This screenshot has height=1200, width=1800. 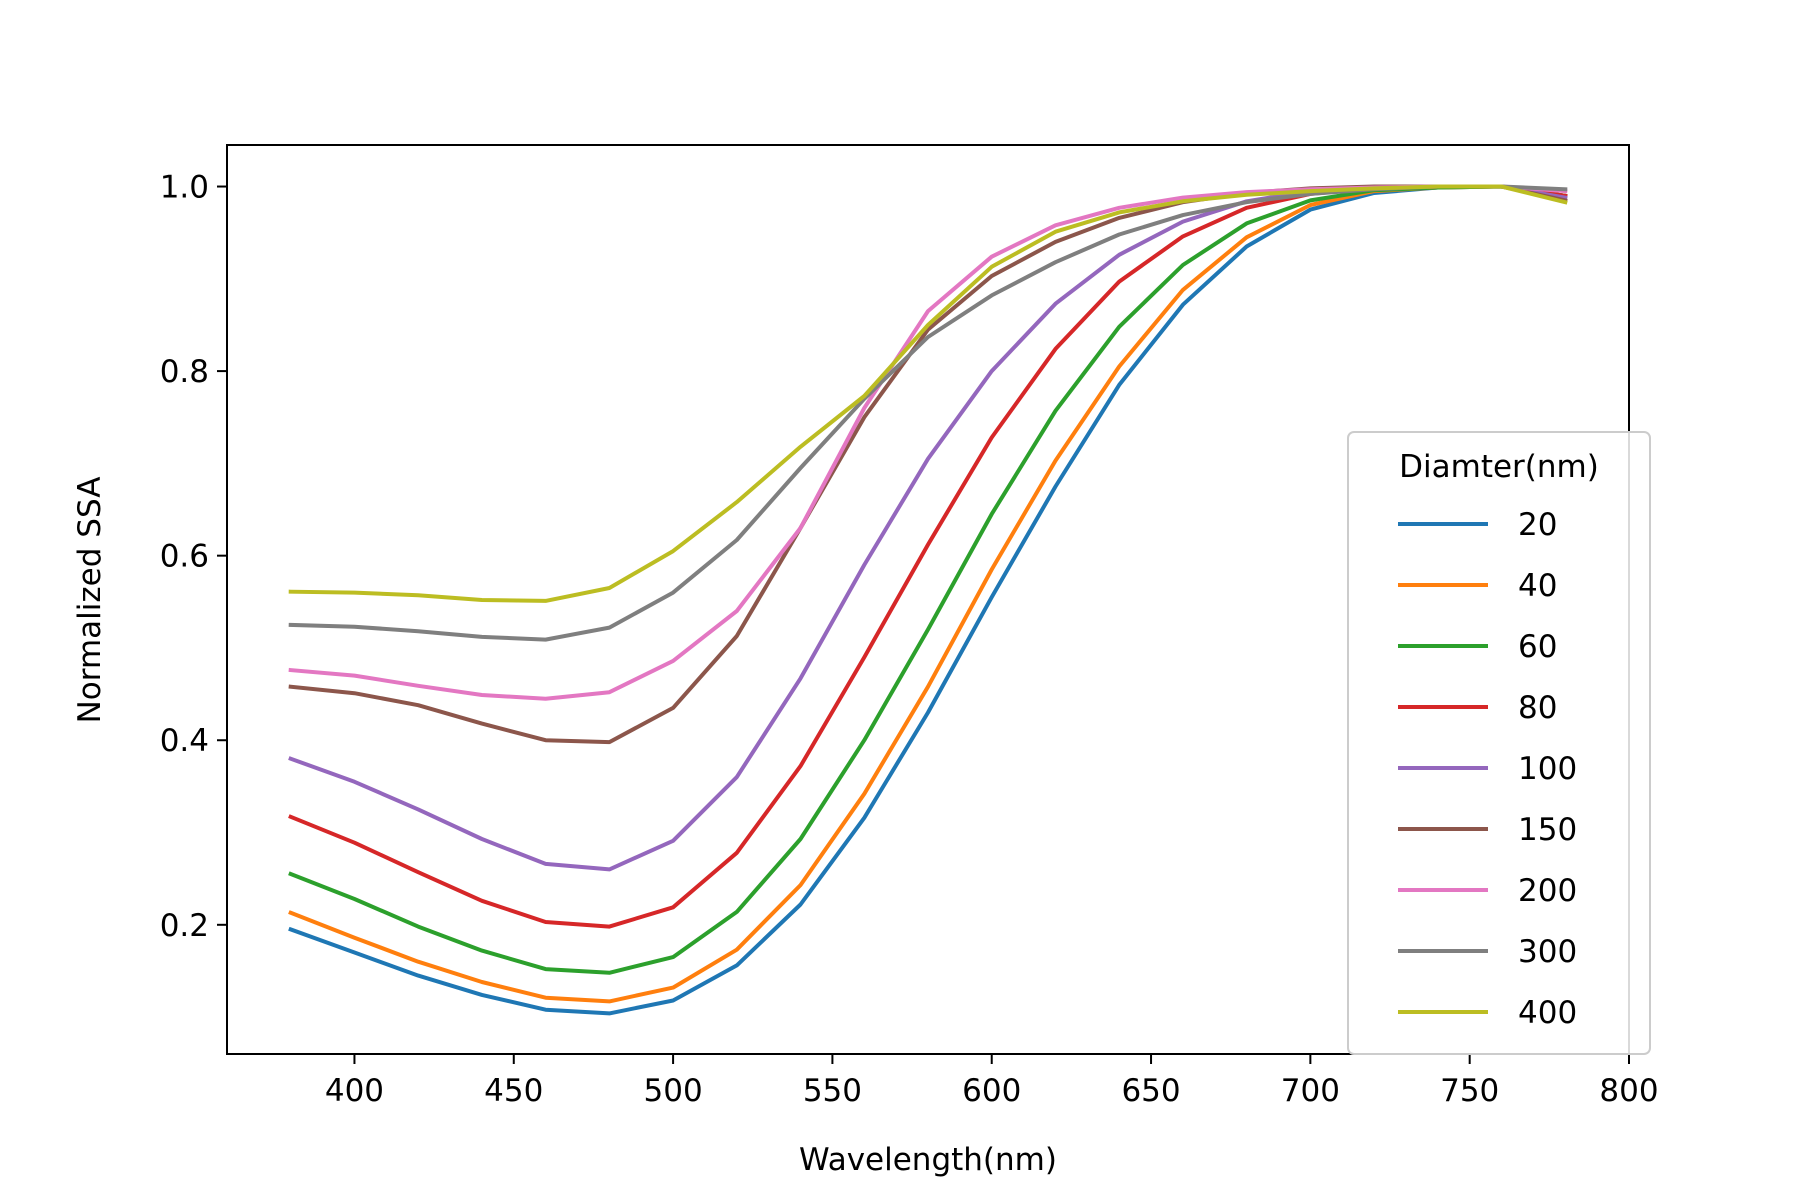 I want to click on x-tick-label: 400, so click(x=354, y=1091).